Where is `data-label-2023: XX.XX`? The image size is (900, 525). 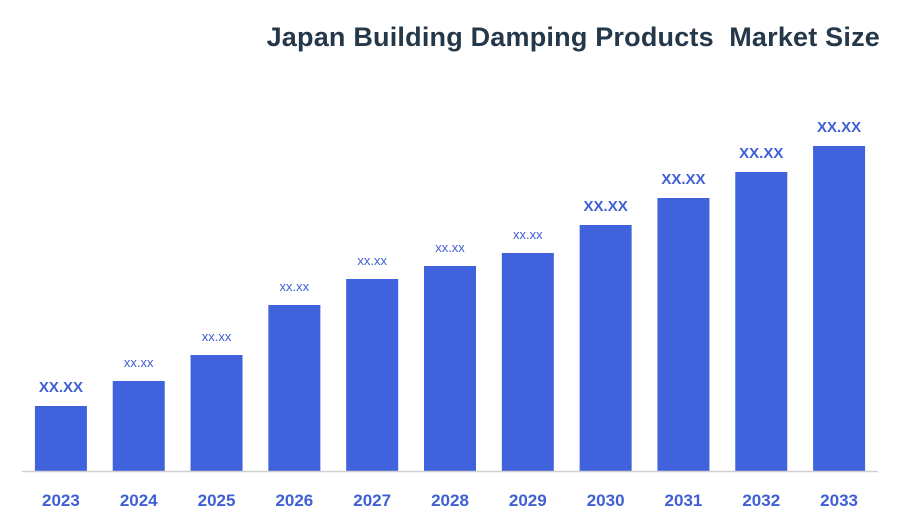 data-label-2023: XX.XX is located at coordinates (61, 387).